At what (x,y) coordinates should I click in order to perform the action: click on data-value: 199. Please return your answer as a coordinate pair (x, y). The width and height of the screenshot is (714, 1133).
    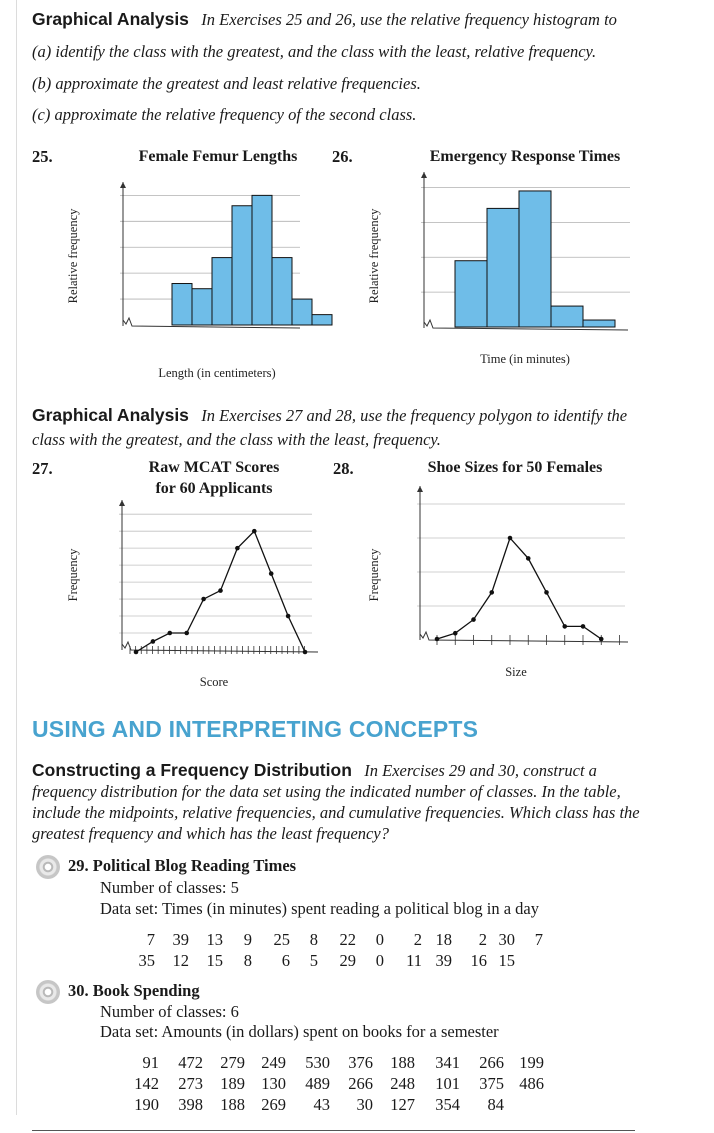
    Looking at the image, I should click on (531, 1062).